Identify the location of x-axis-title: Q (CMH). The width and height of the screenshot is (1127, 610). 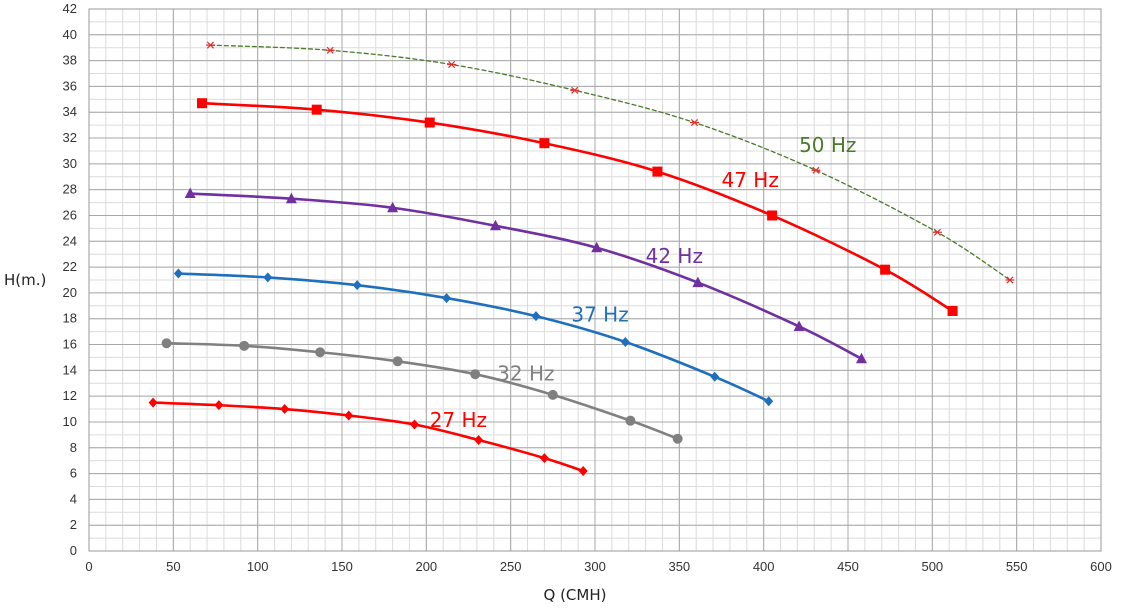
(575, 595).